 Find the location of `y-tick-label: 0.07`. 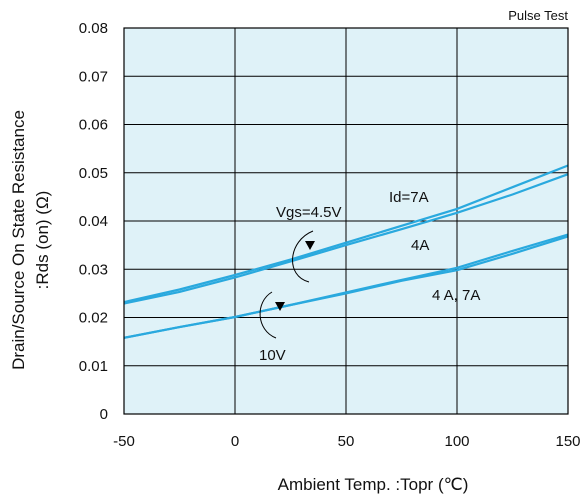

y-tick-label: 0.07 is located at coordinates (93, 76).